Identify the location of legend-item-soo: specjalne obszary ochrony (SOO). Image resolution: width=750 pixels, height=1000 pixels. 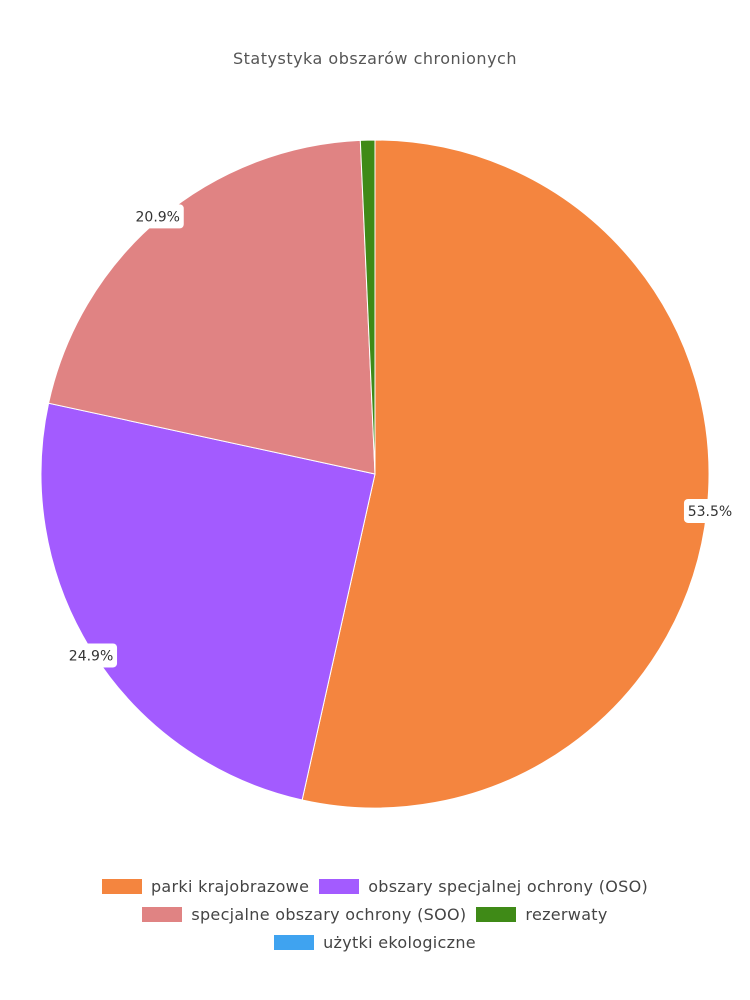
(304, 914).